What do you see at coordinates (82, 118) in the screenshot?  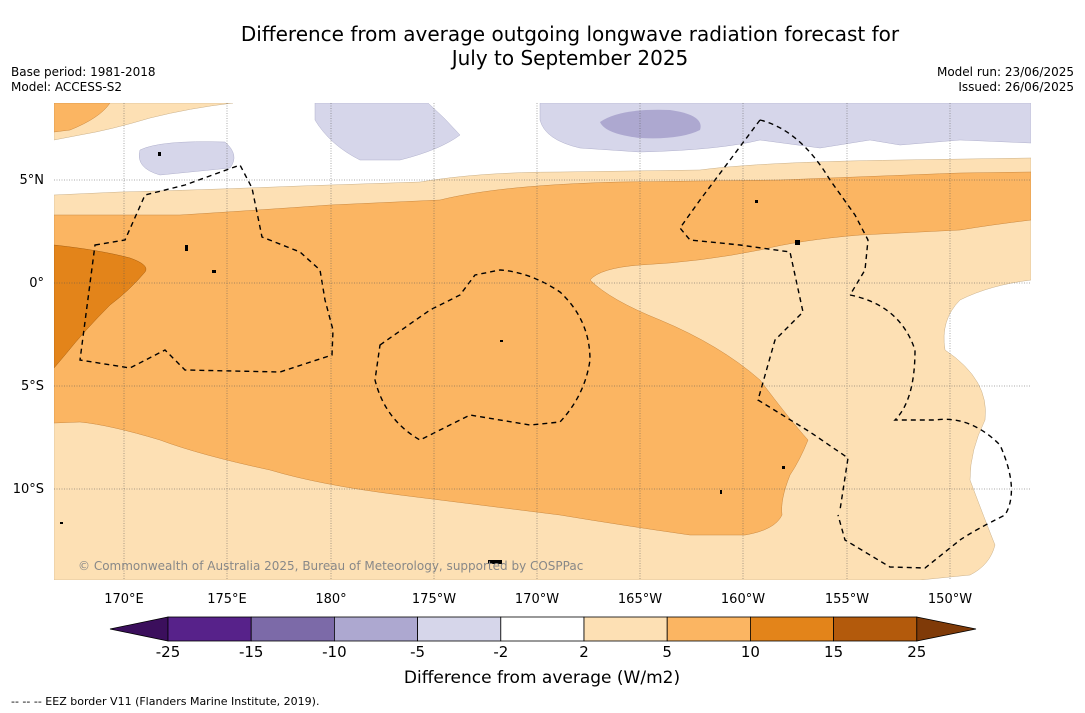 I see `anomaly-region-pos-medium-nw` at bounding box center [82, 118].